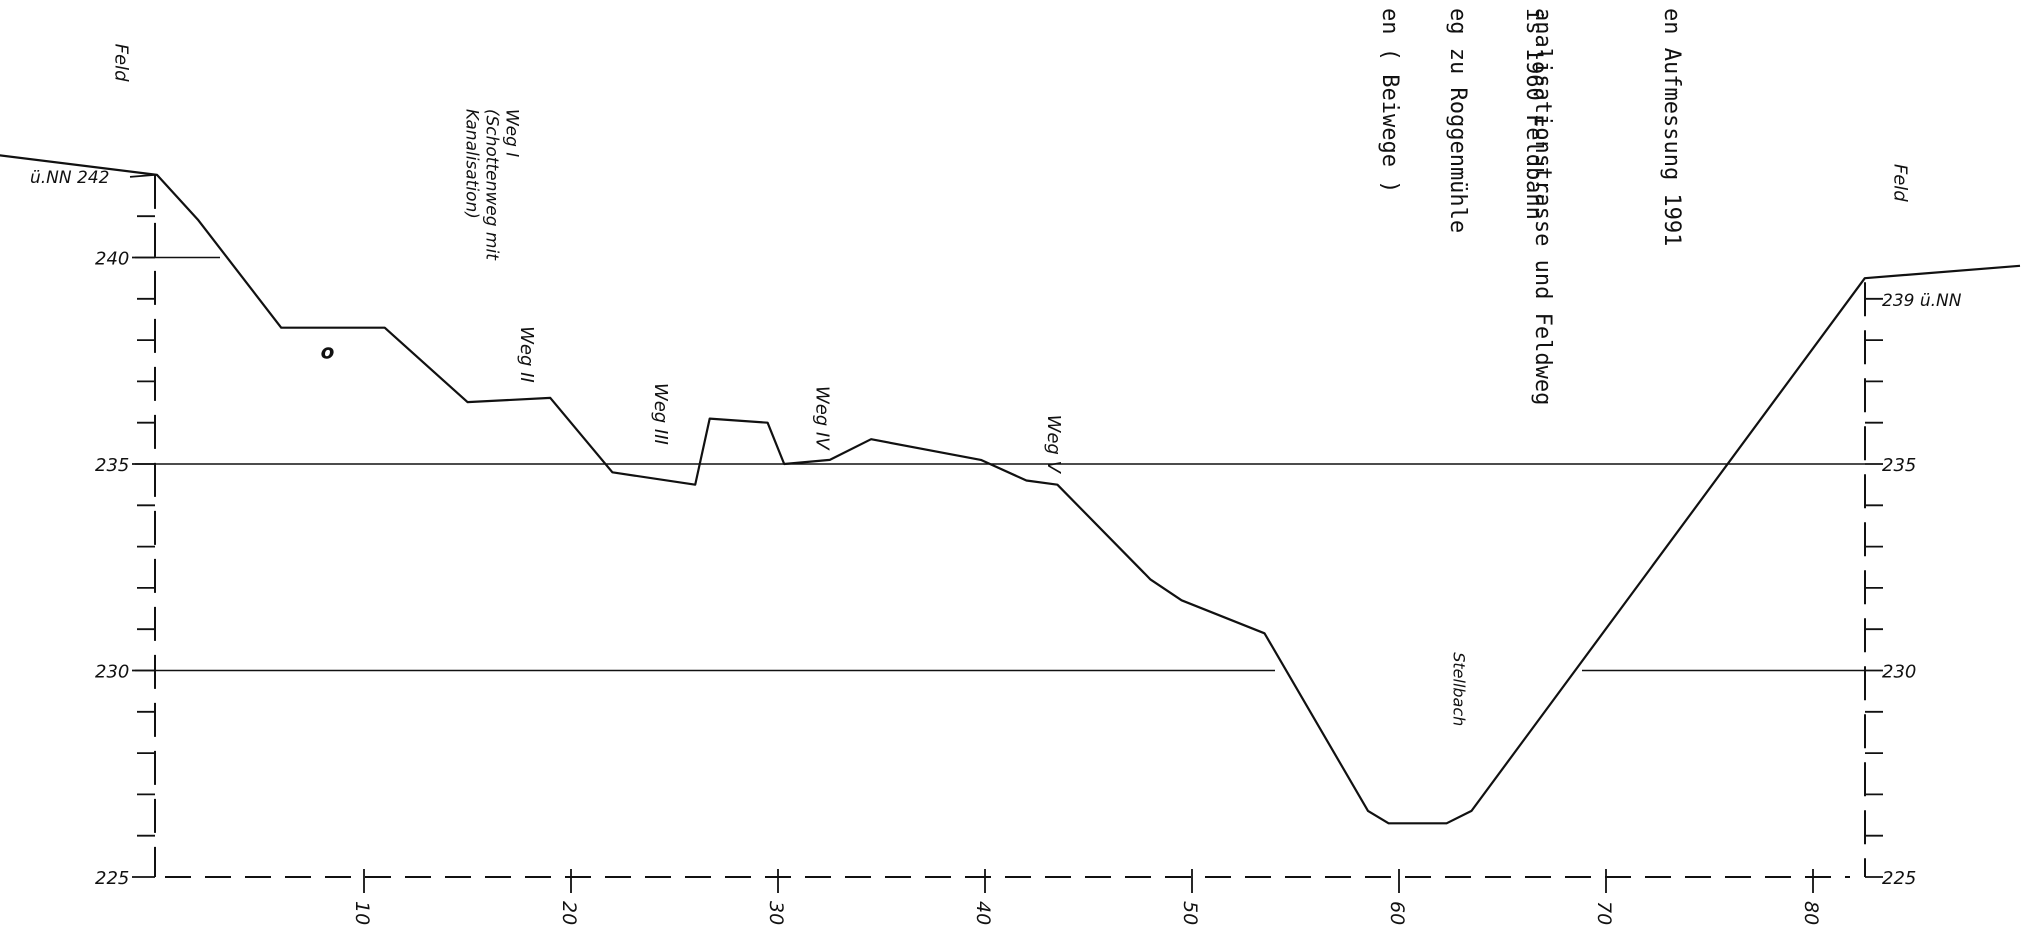  Describe the element at coordinates (1671, 127) in the screenshot. I see `legend-line-1: en Aufmessung 1991` at that location.